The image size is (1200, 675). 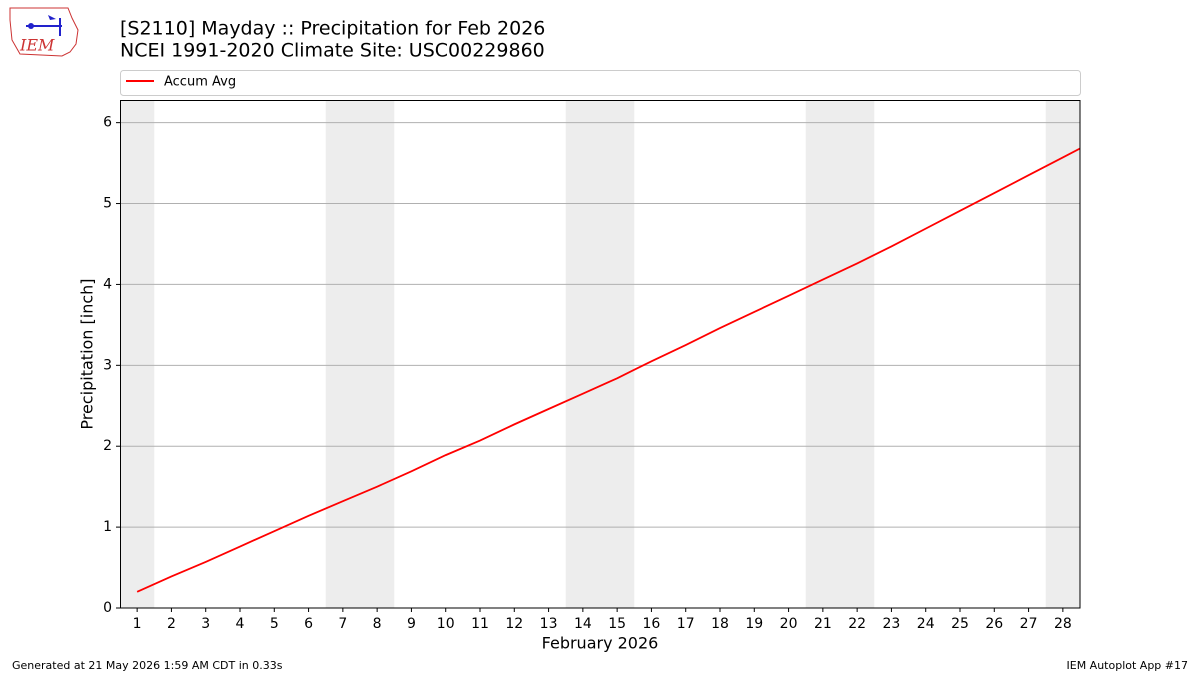 I want to click on x-tick-label: 4, so click(x=240, y=624).